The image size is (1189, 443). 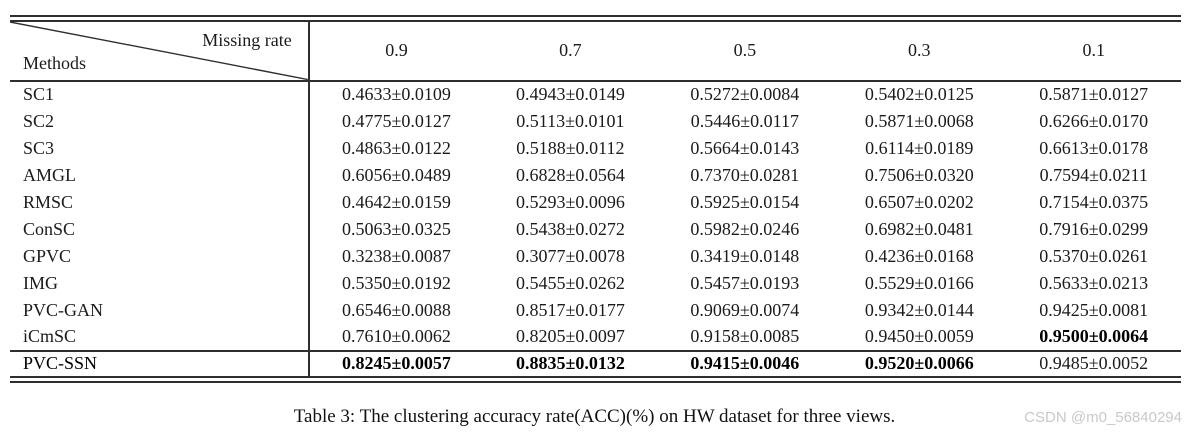 I want to click on value-cell: 0.9485±0.0052, so click(x=1093, y=364).